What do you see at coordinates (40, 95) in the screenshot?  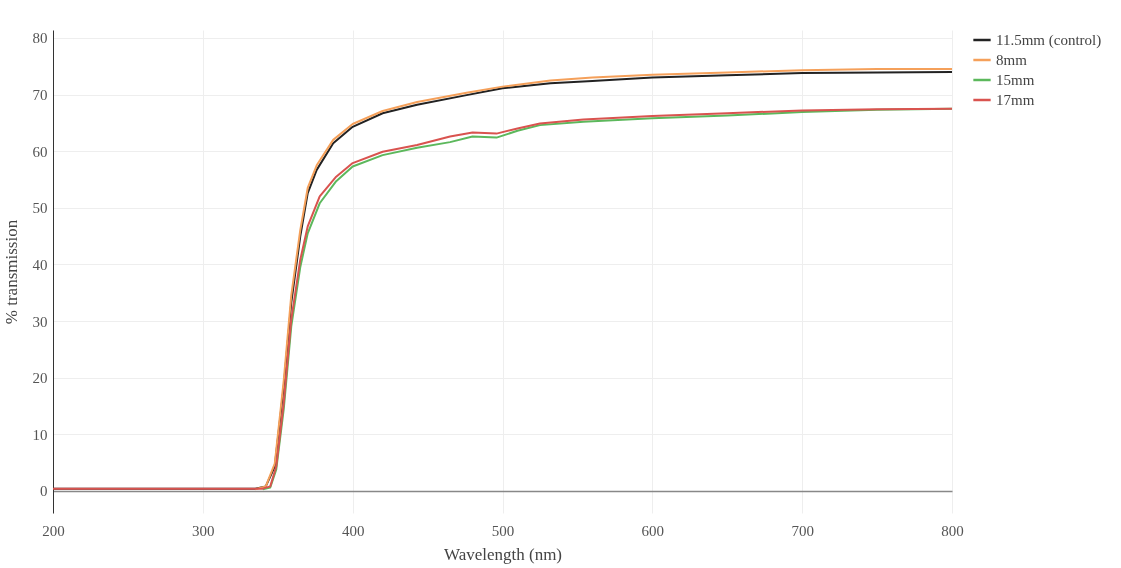 I see `y-tick-label: 70` at bounding box center [40, 95].